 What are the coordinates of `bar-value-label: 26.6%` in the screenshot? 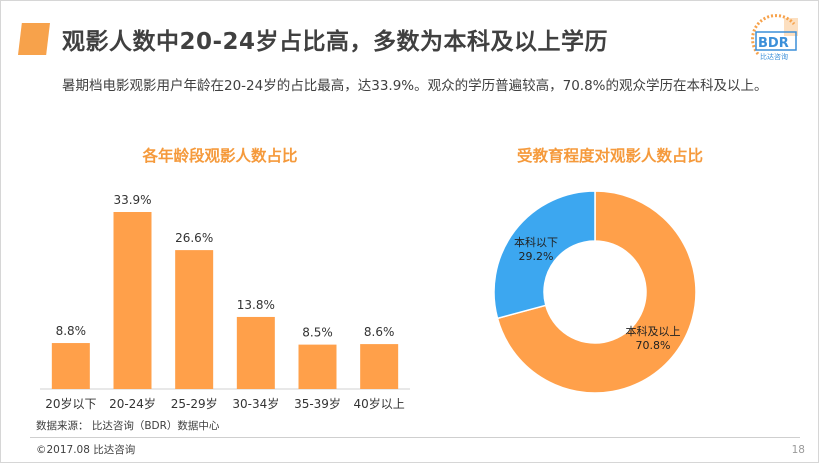 It's located at (194, 238).